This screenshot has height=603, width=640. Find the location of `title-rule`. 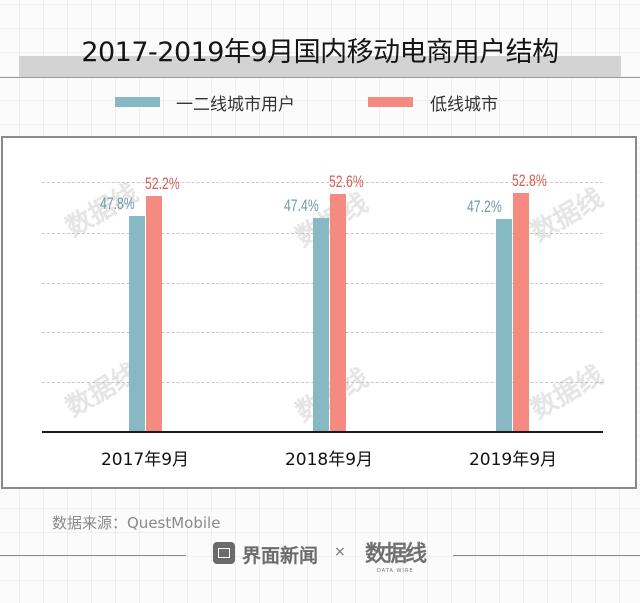

title-rule is located at coordinates (320, 77).